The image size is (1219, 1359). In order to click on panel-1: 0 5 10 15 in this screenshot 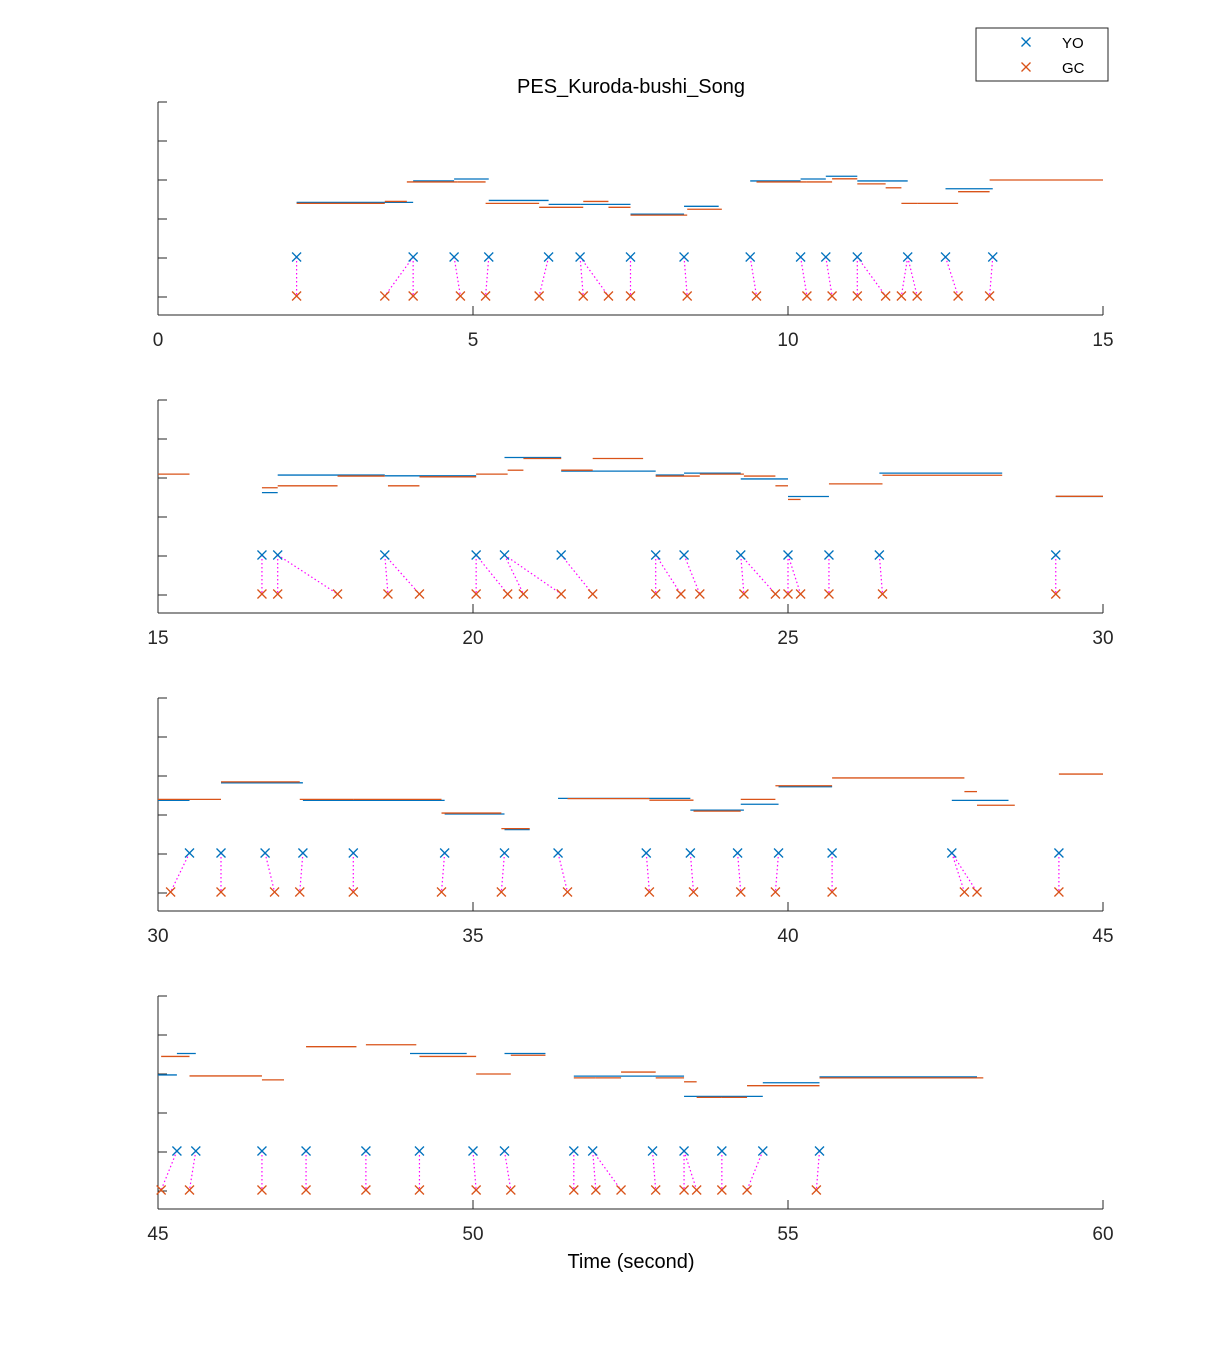, I will do `click(633, 226)`.